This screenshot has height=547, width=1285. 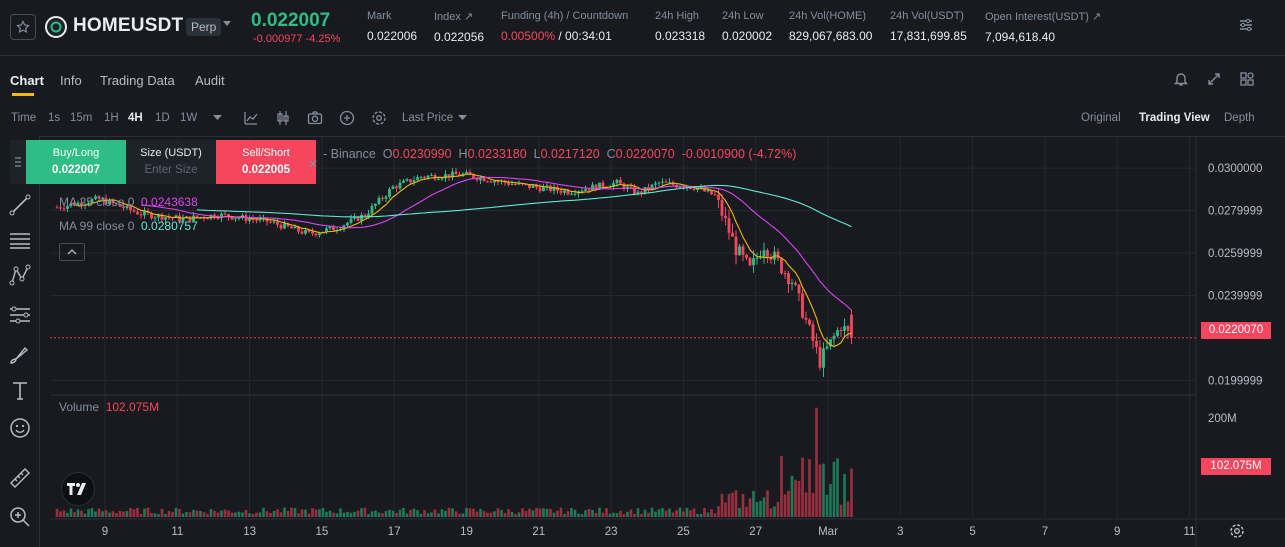 What do you see at coordinates (72, 252) in the screenshot?
I see `collapse-legend-button` at bounding box center [72, 252].